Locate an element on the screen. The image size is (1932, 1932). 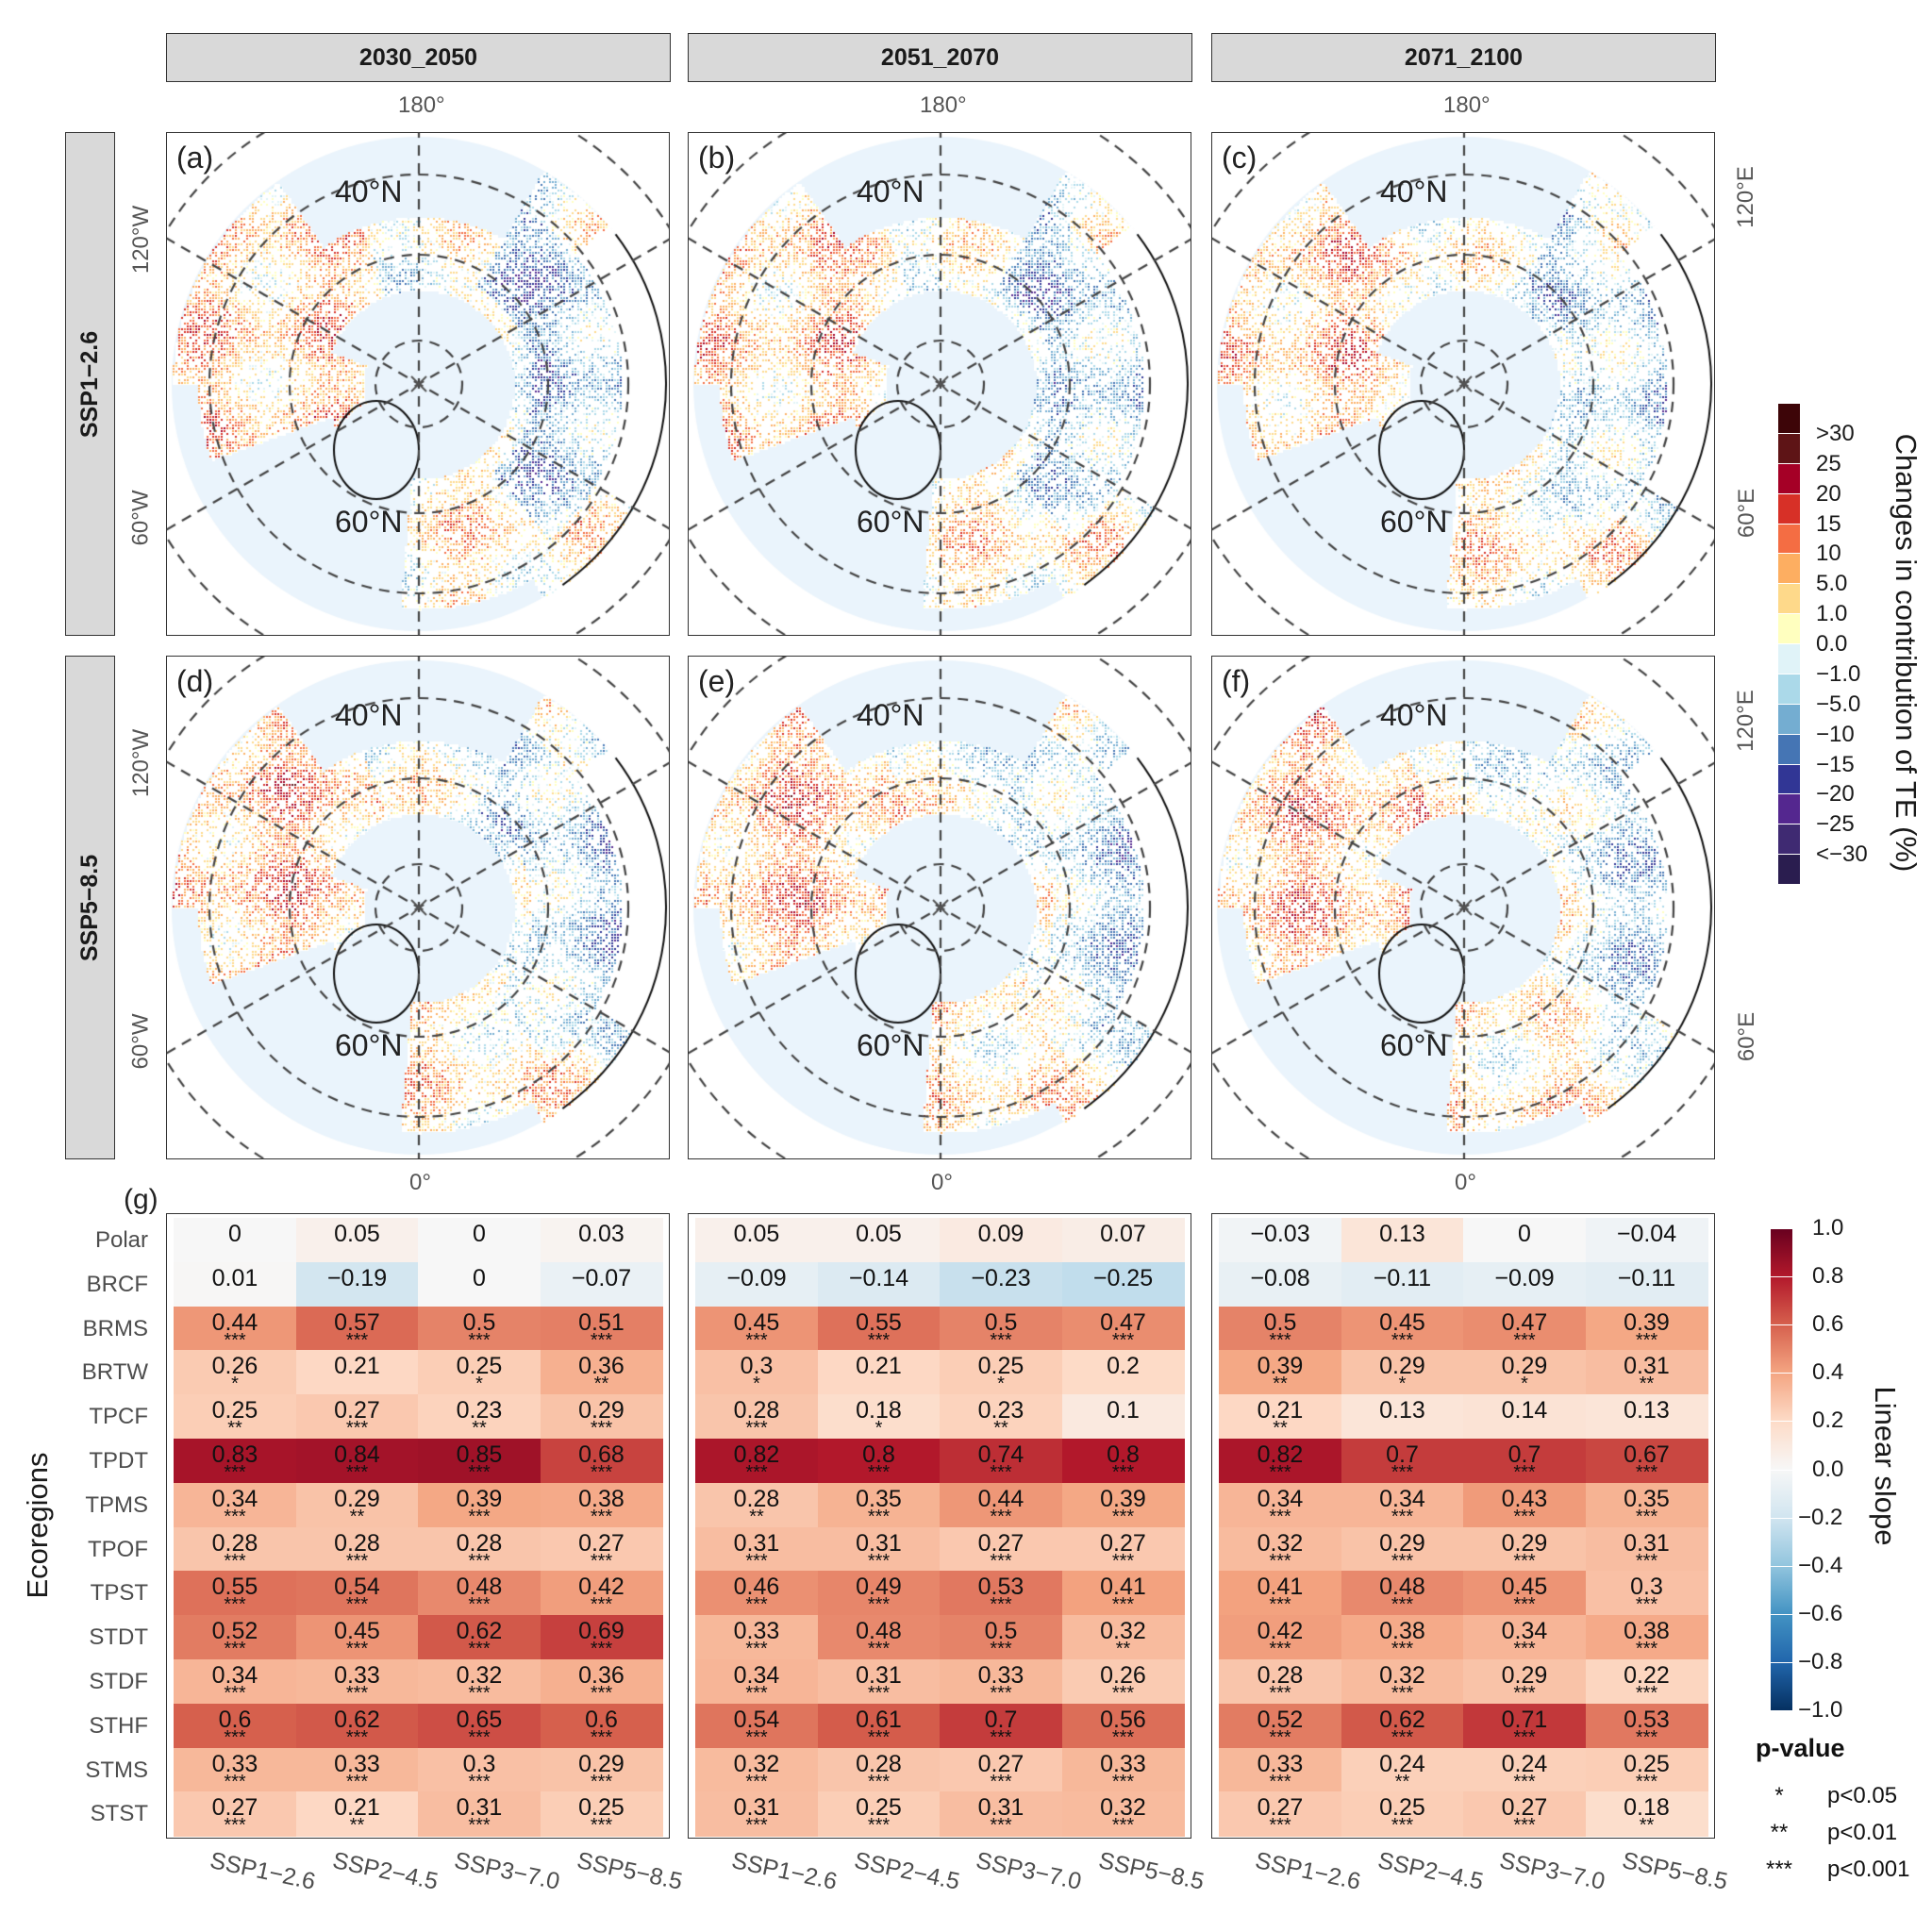
map-colorbar-label: −15 is located at coordinates (1836, 764).